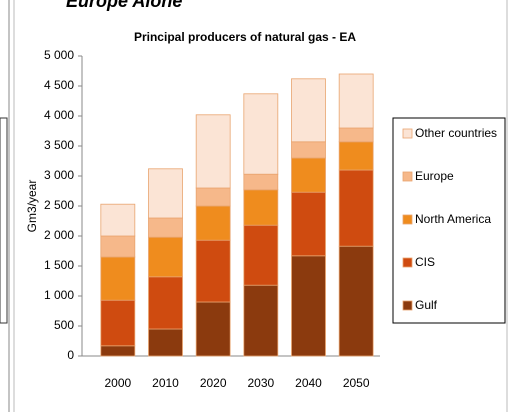 The image size is (510, 417). Describe the element at coordinates (59, 235) in the screenshot. I see `y-tick-label: 2 000` at that location.